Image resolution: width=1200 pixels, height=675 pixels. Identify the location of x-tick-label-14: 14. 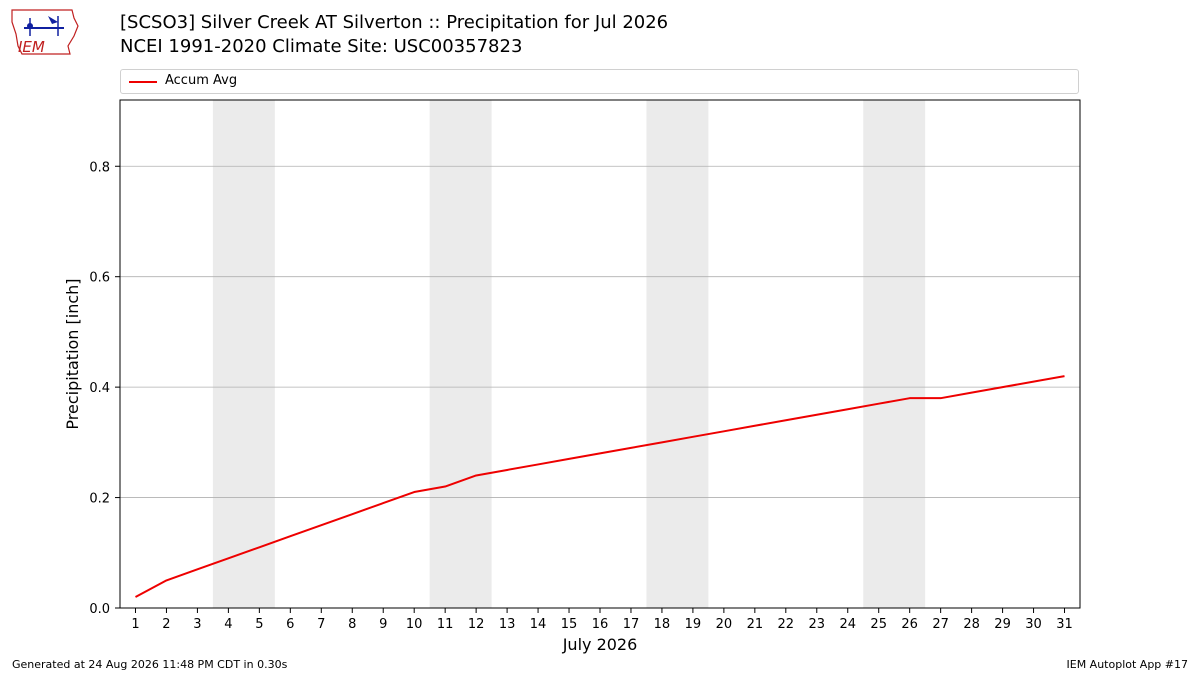
(538, 624).